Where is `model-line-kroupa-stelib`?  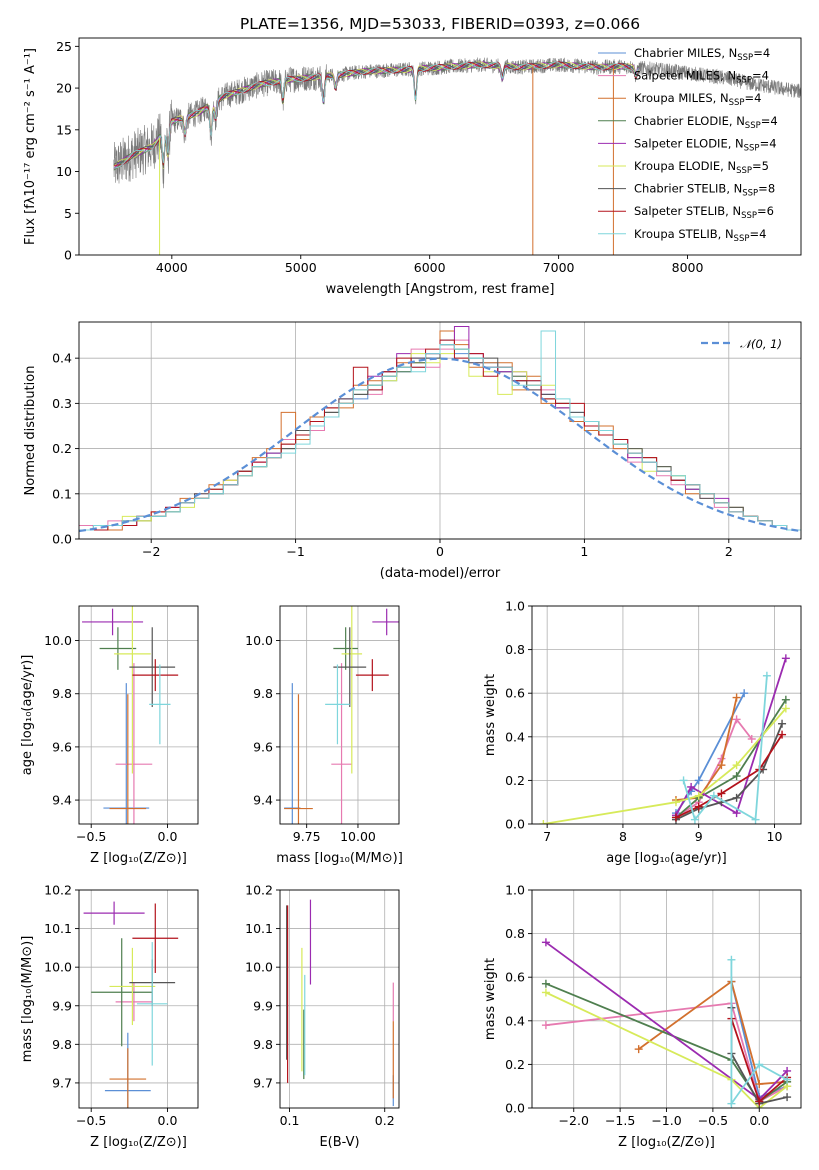
model-line-kroupa-stelib is located at coordinates (376, 115).